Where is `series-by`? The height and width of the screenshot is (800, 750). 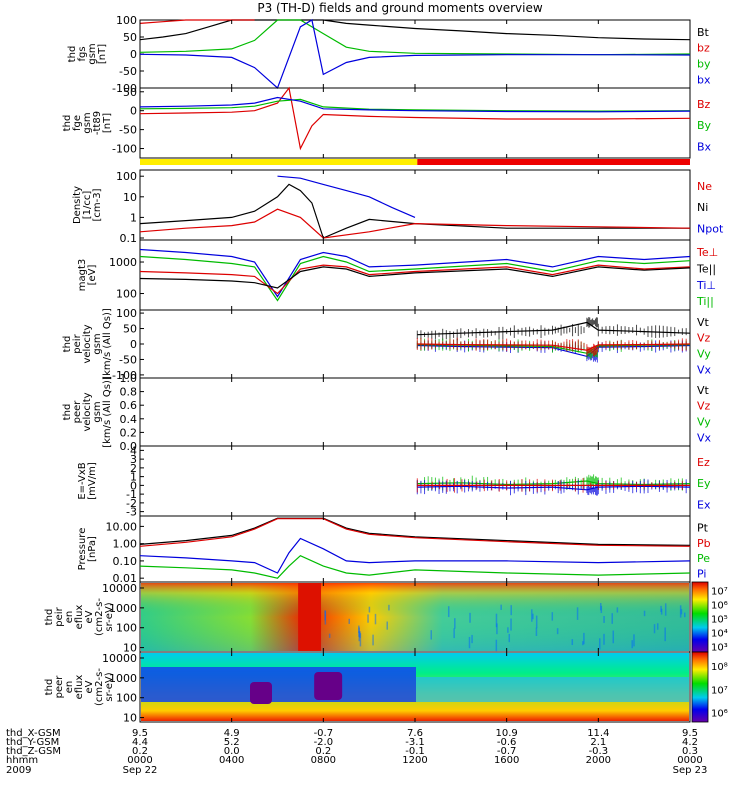
series-by is located at coordinates (415, 37).